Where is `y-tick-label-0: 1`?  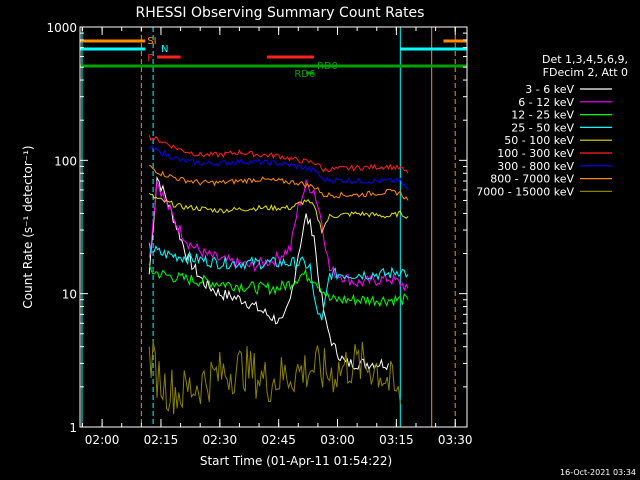 y-tick-label-0: 1 is located at coordinates (73, 428).